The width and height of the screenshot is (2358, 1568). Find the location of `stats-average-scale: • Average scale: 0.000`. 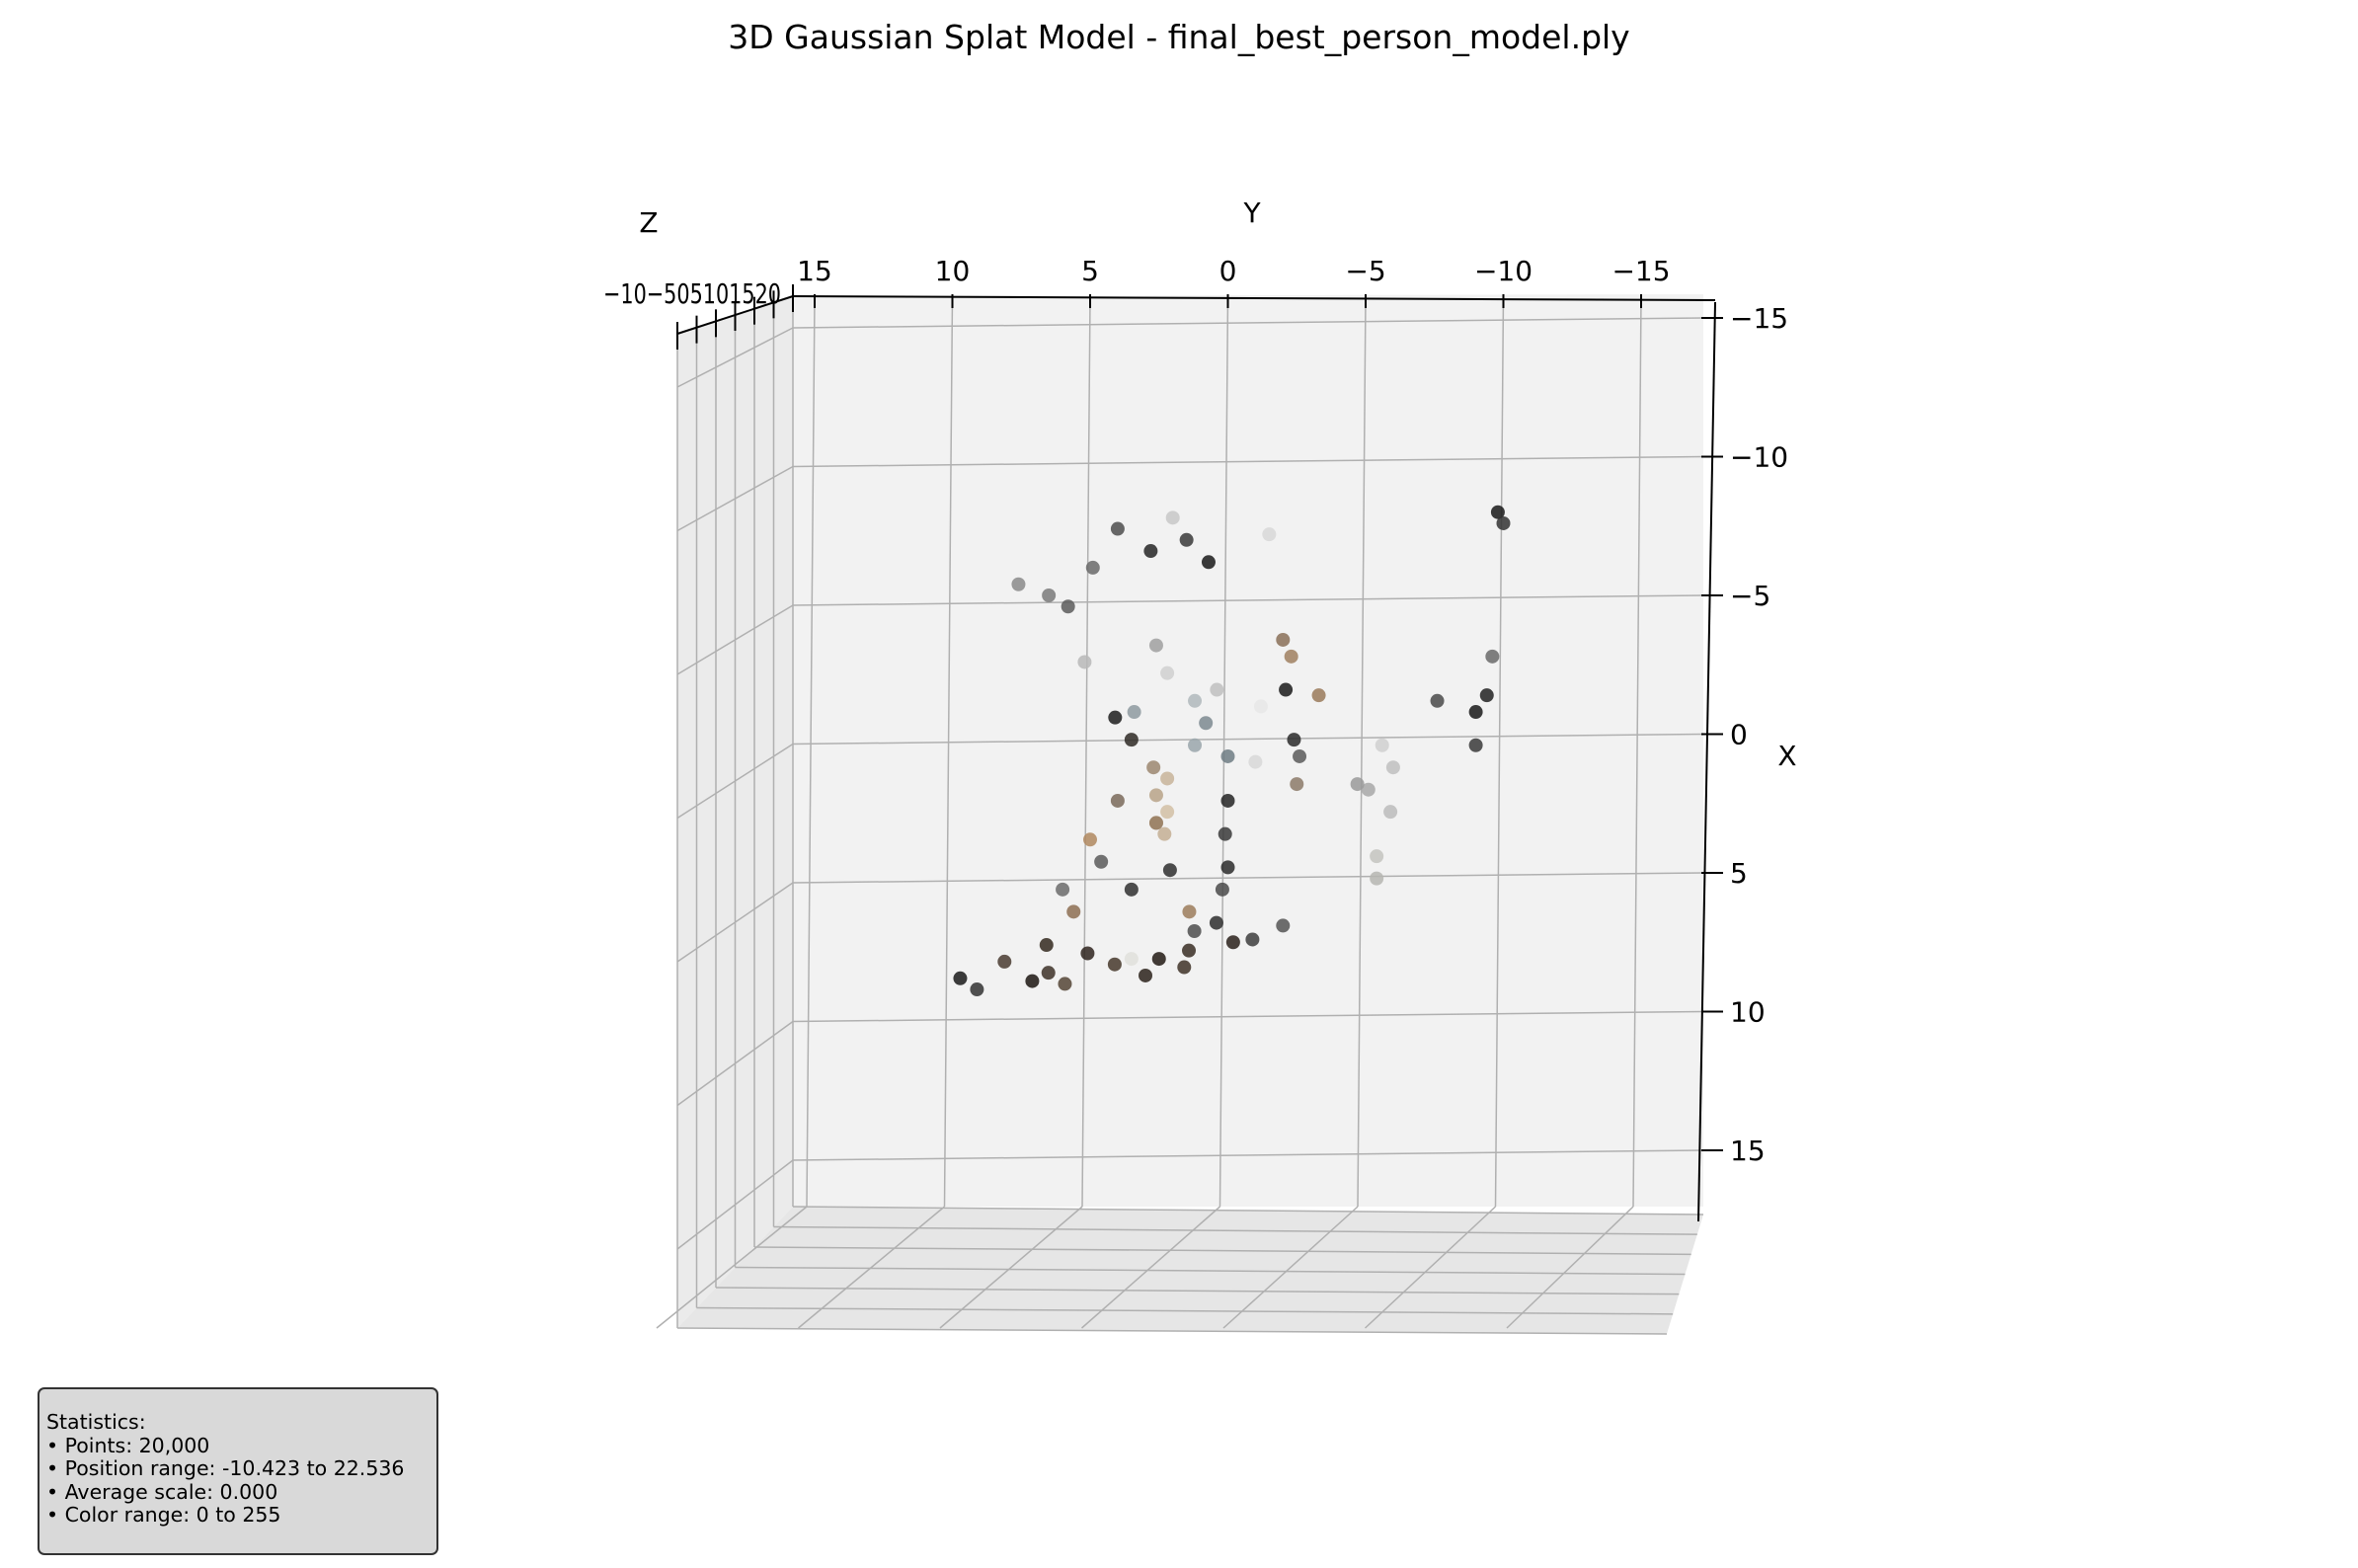

stats-average-scale: • Average scale: 0.000 is located at coordinates (162, 1491).